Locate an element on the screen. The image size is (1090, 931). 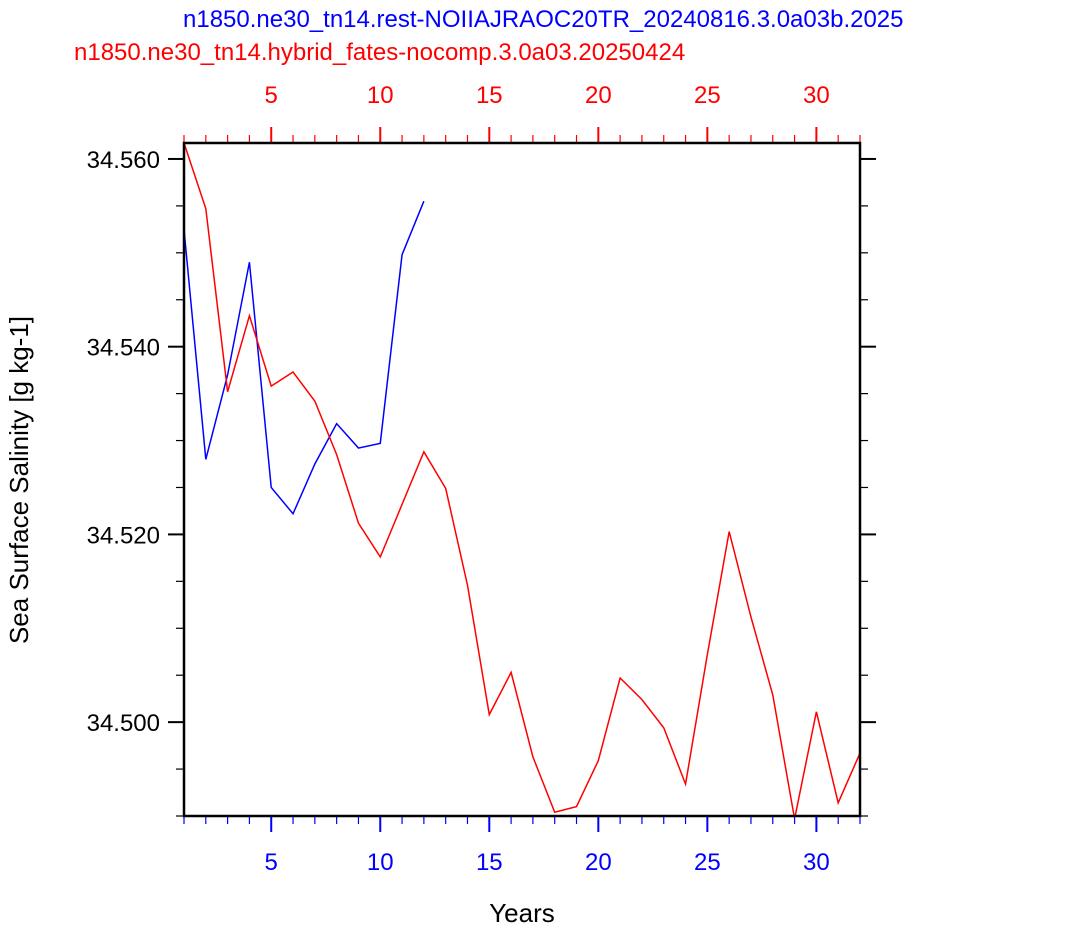
x-tick-label-bottom: 15 is located at coordinates (489, 862).